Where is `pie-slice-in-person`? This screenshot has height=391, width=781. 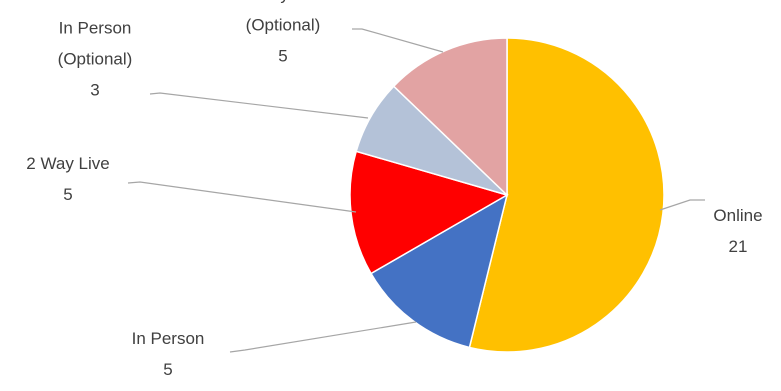 pie-slice-in-person is located at coordinates (439, 271).